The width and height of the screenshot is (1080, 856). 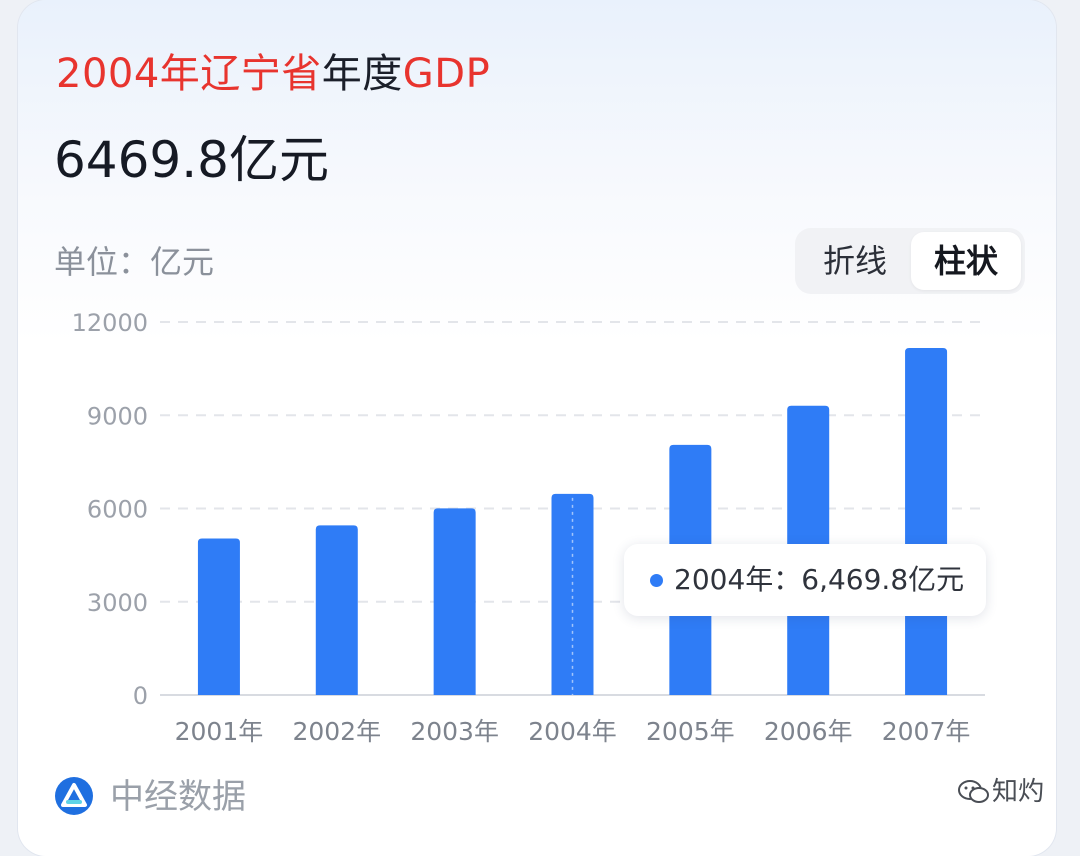 I want to click on chart-tooltip: 2004年：6,469.8亿元, so click(x=805, y=580).